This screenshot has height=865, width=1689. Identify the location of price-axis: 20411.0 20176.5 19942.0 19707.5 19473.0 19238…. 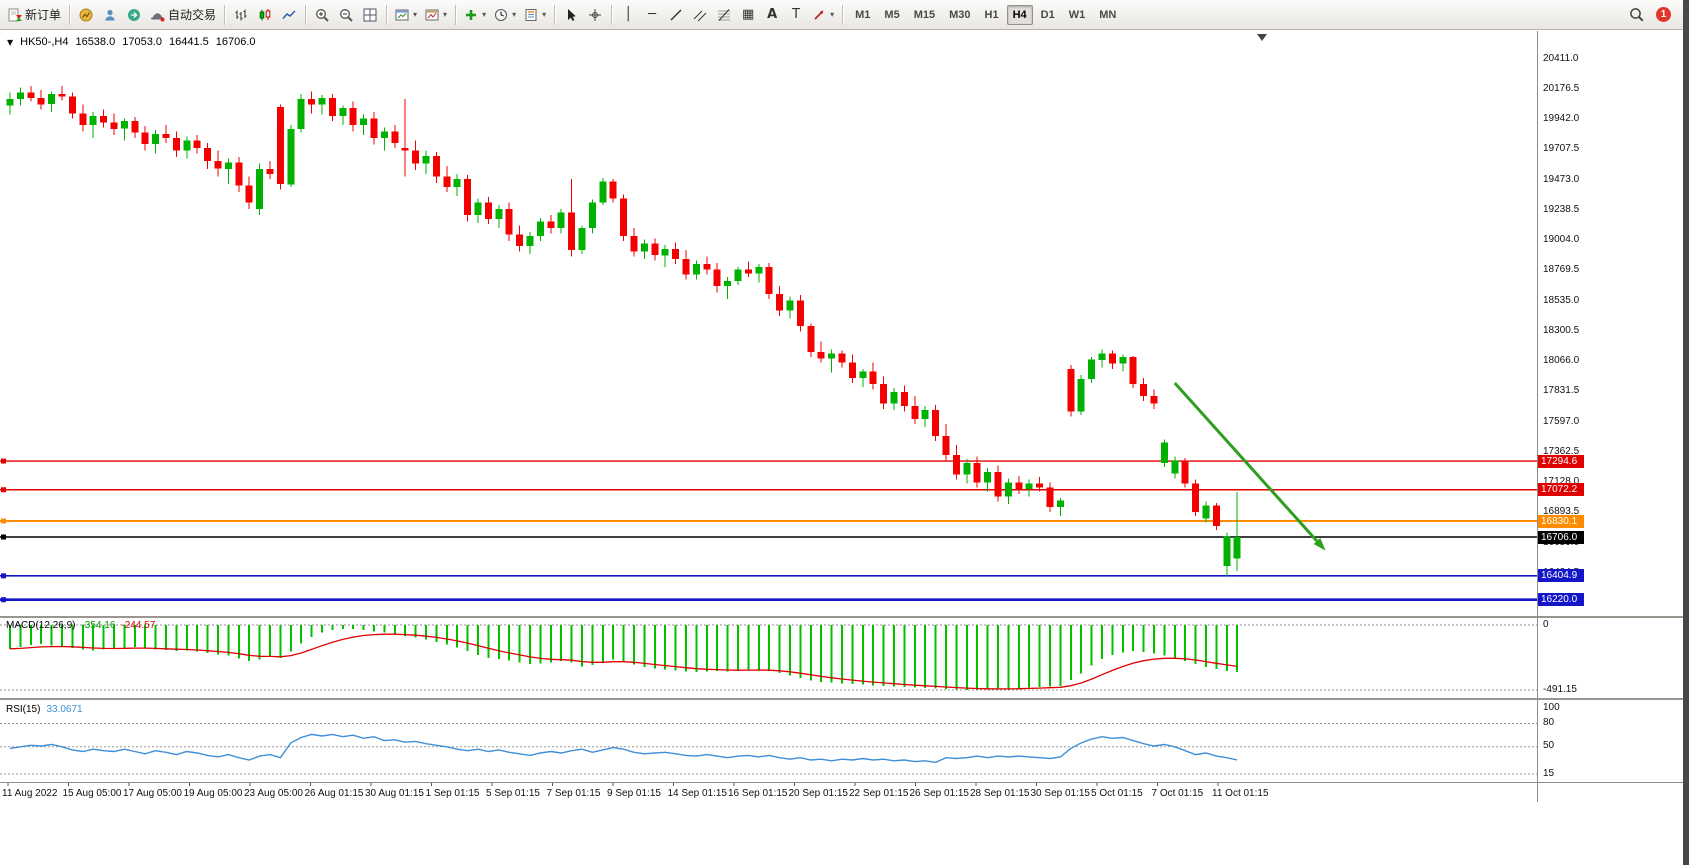
(1610, 416).